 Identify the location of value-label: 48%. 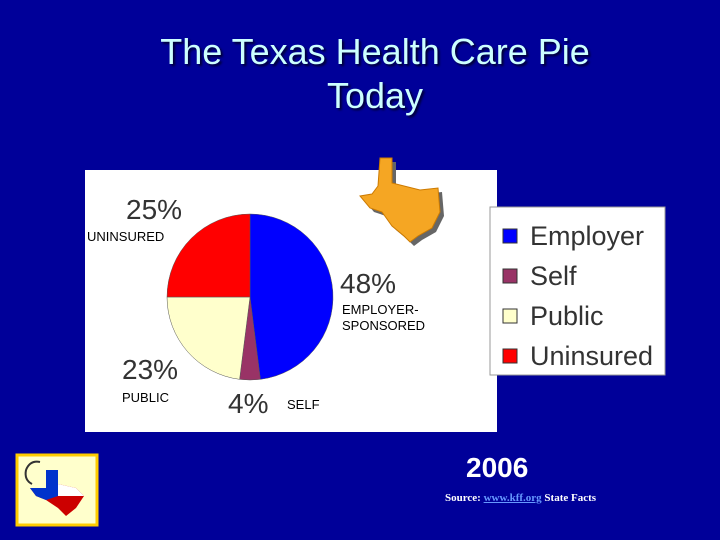
(368, 283).